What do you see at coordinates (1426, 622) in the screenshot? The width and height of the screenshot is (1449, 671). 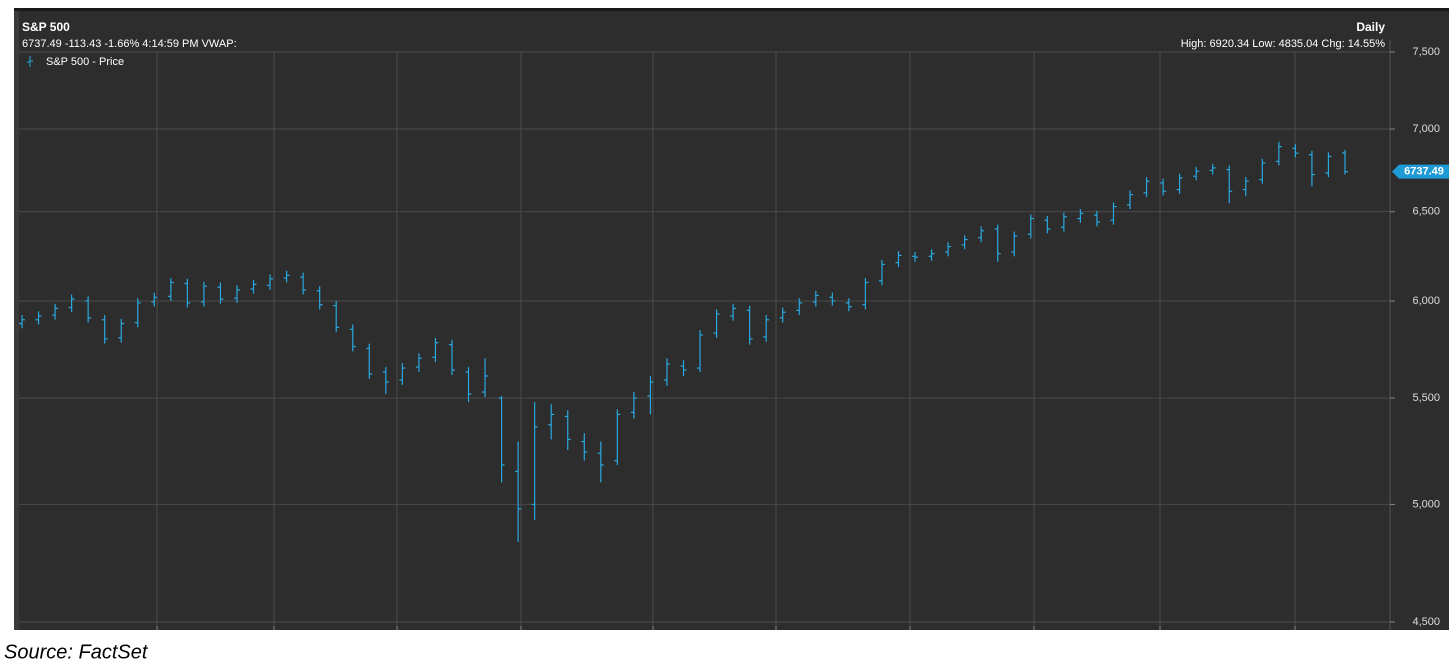 I see `y-tick-label: 4,500` at bounding box center [1426, 622].